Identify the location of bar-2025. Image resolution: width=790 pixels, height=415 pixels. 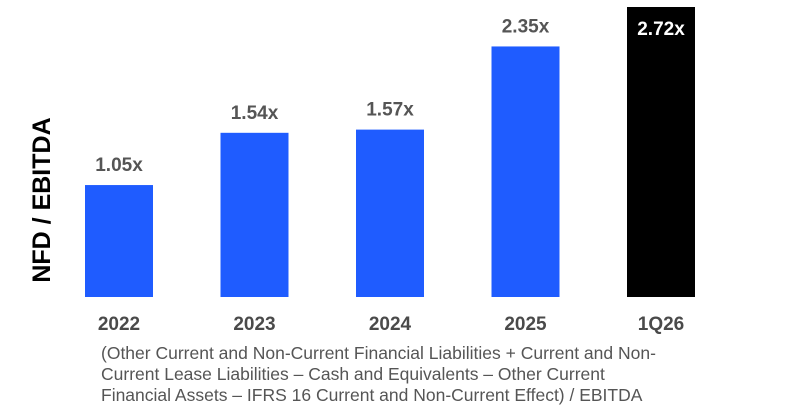
(525, 171).